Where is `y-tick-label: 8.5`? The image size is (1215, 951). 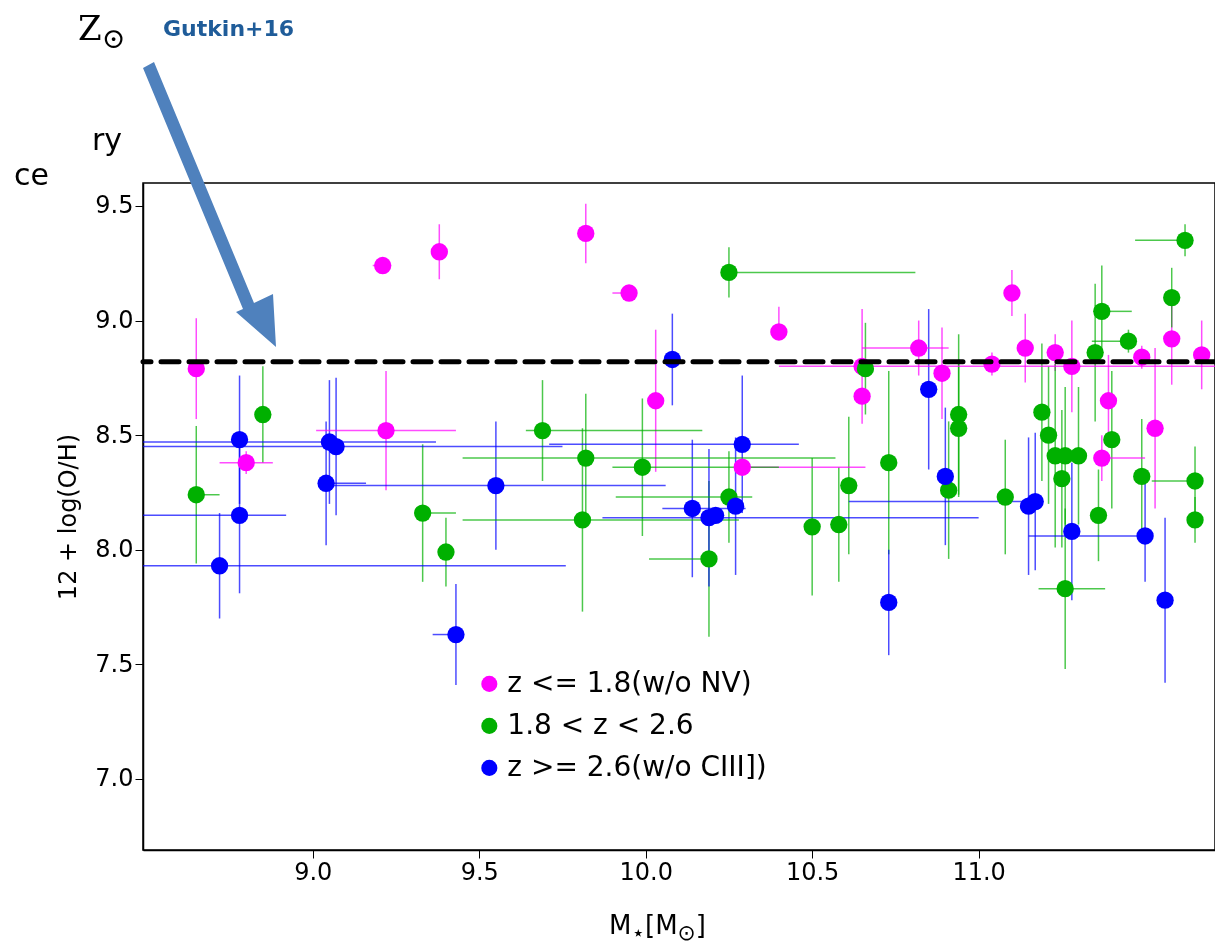
y-tick-label: 8.5 is located at coordinates (114, 434).